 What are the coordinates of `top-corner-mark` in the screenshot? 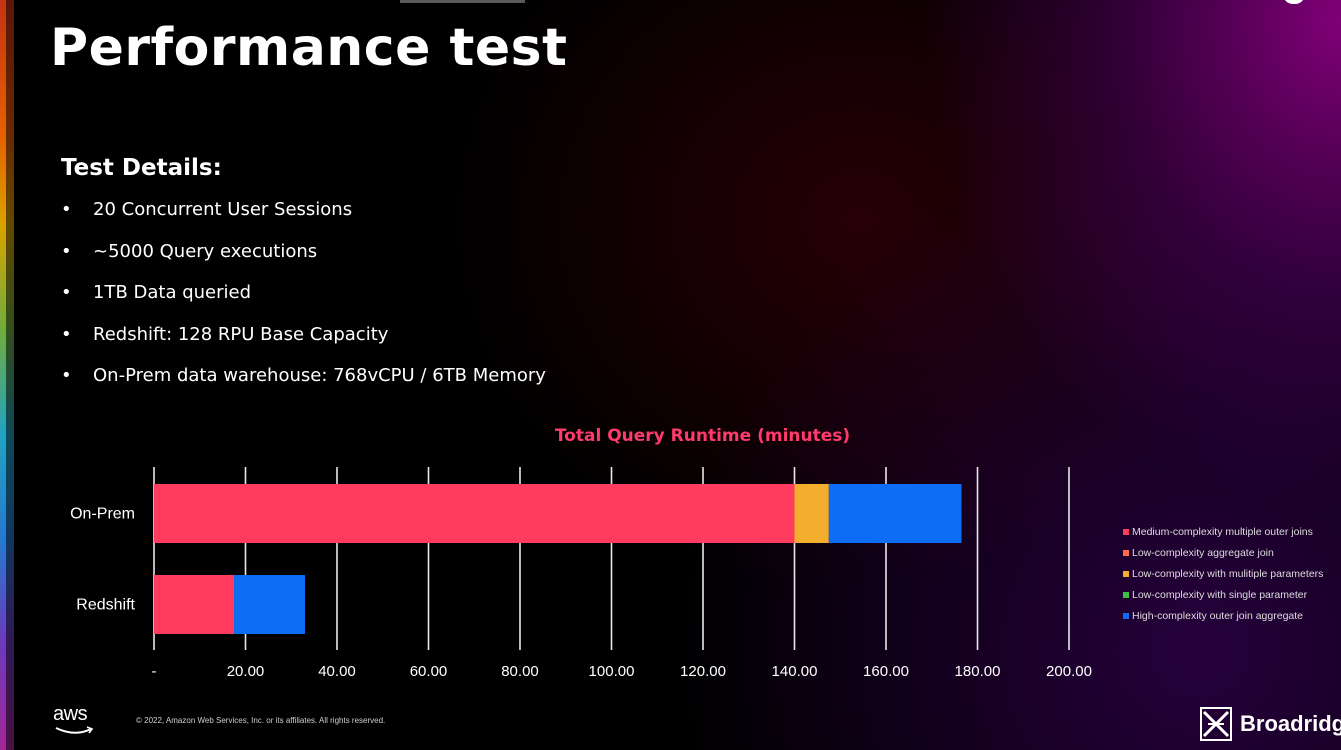 It's located at (1294, 2).